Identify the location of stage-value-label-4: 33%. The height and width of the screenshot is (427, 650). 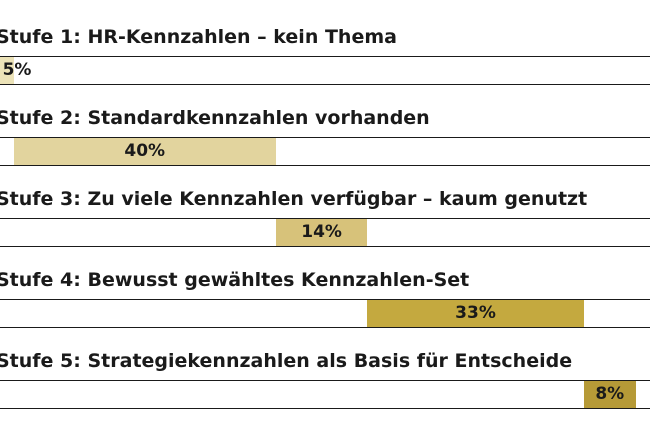
(475, 313).